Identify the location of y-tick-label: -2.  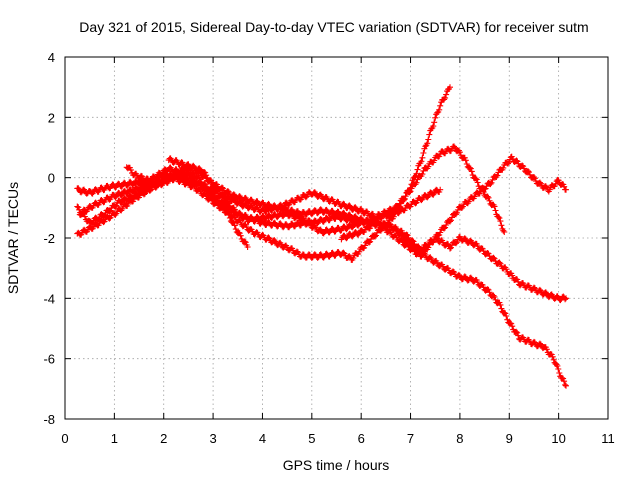
(49, 238).